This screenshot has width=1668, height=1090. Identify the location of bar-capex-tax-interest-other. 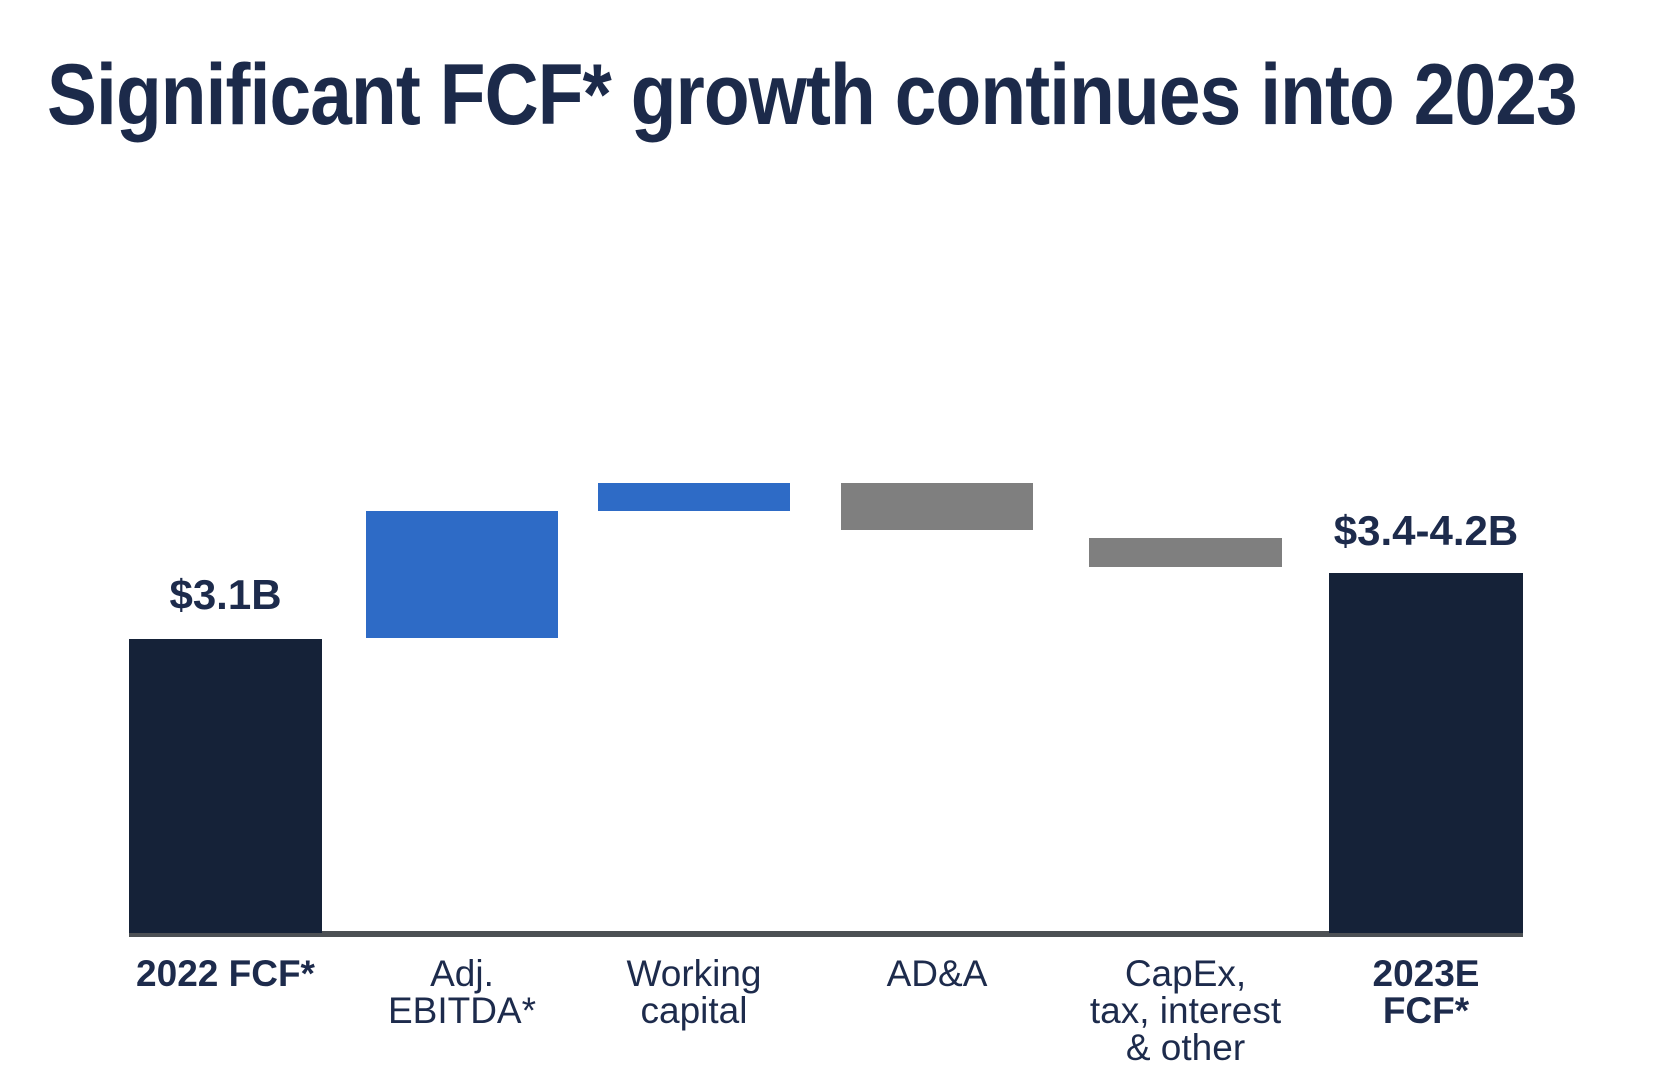
(1185, 552).